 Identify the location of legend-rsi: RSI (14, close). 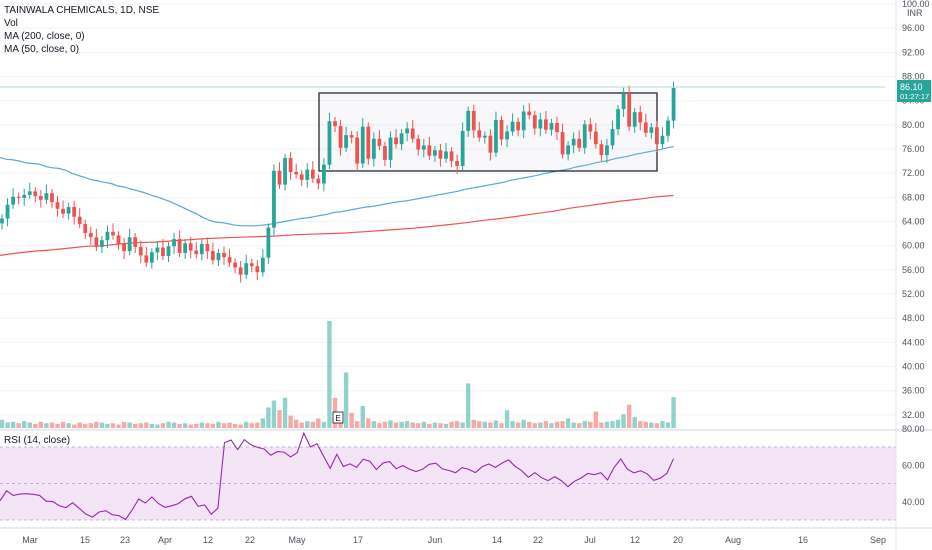
(37, 440).